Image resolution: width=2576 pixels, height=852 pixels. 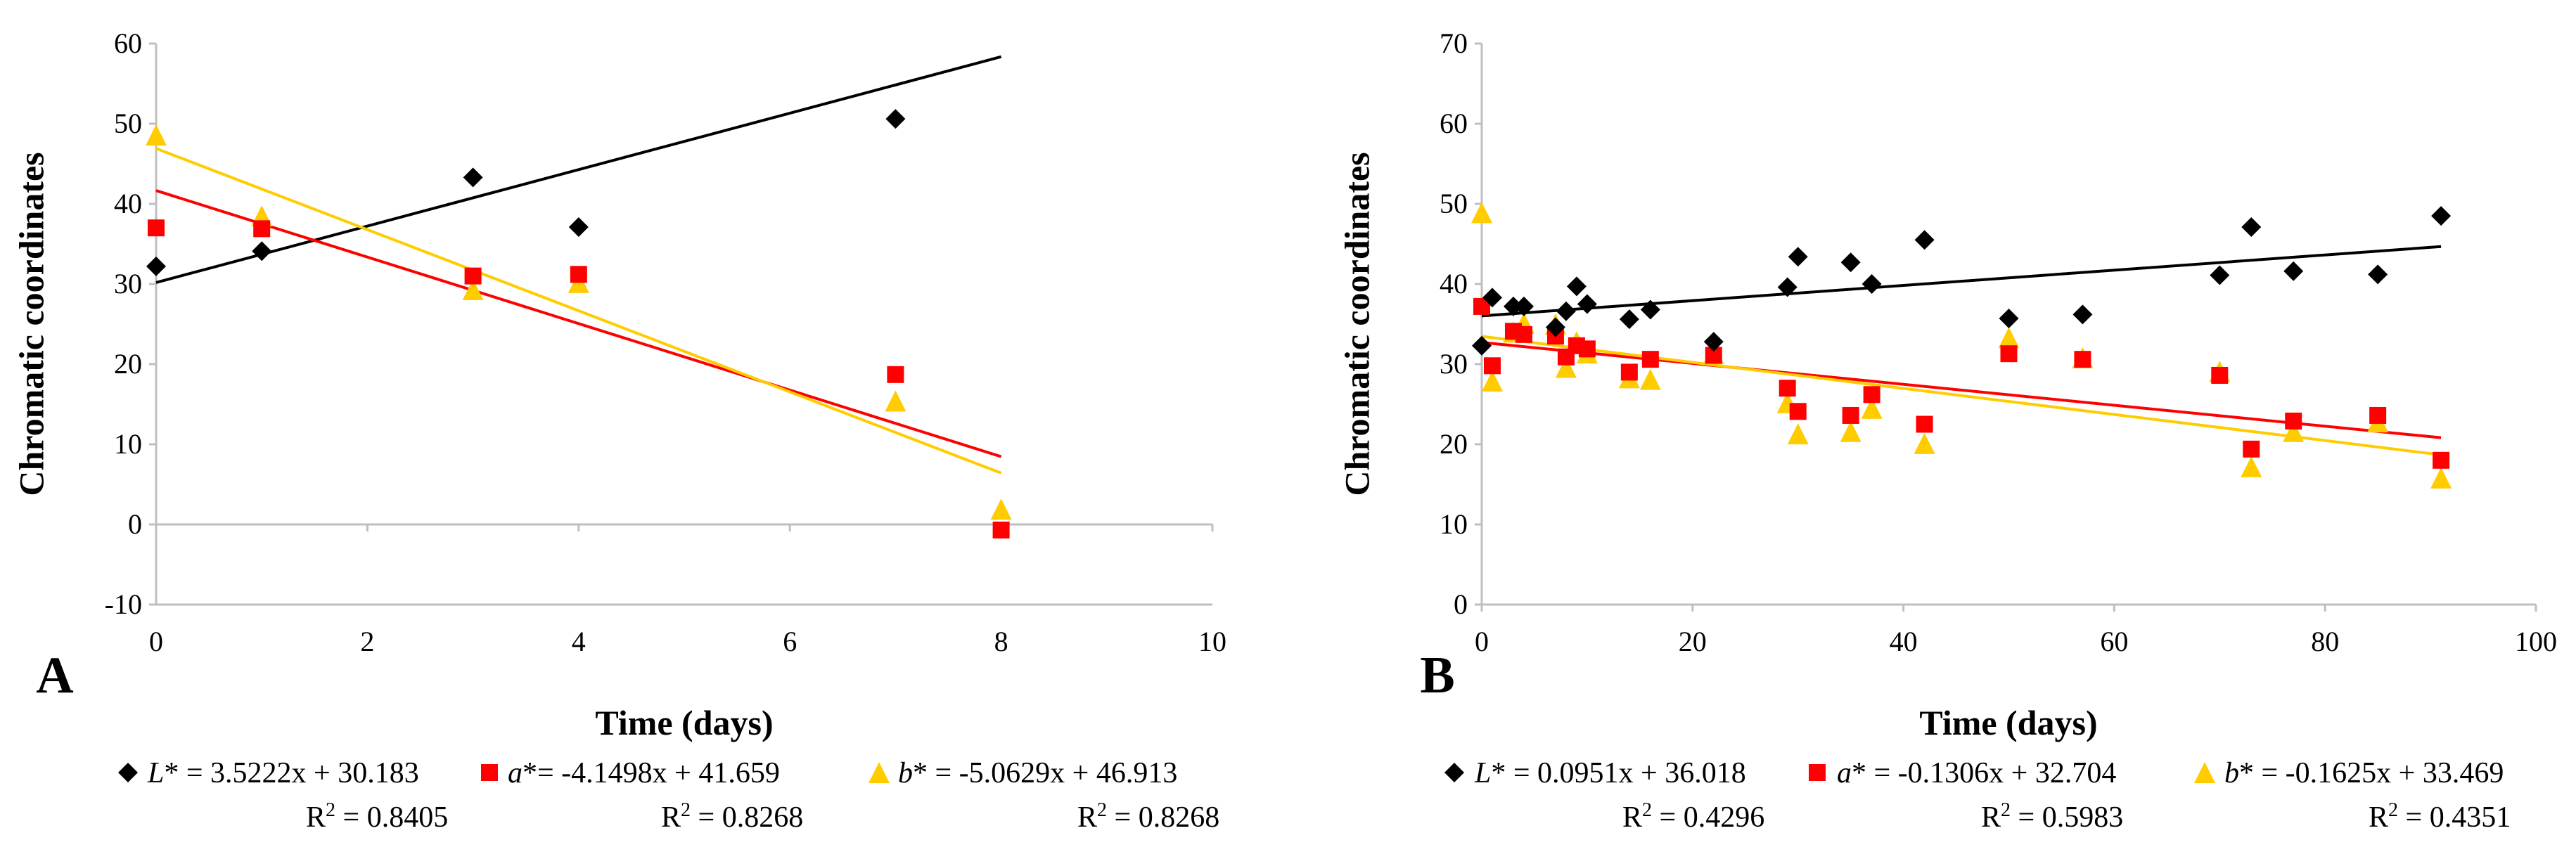 I want to click on r-squared-label: R2 = 0.5983, so click(x=2052, y=816).